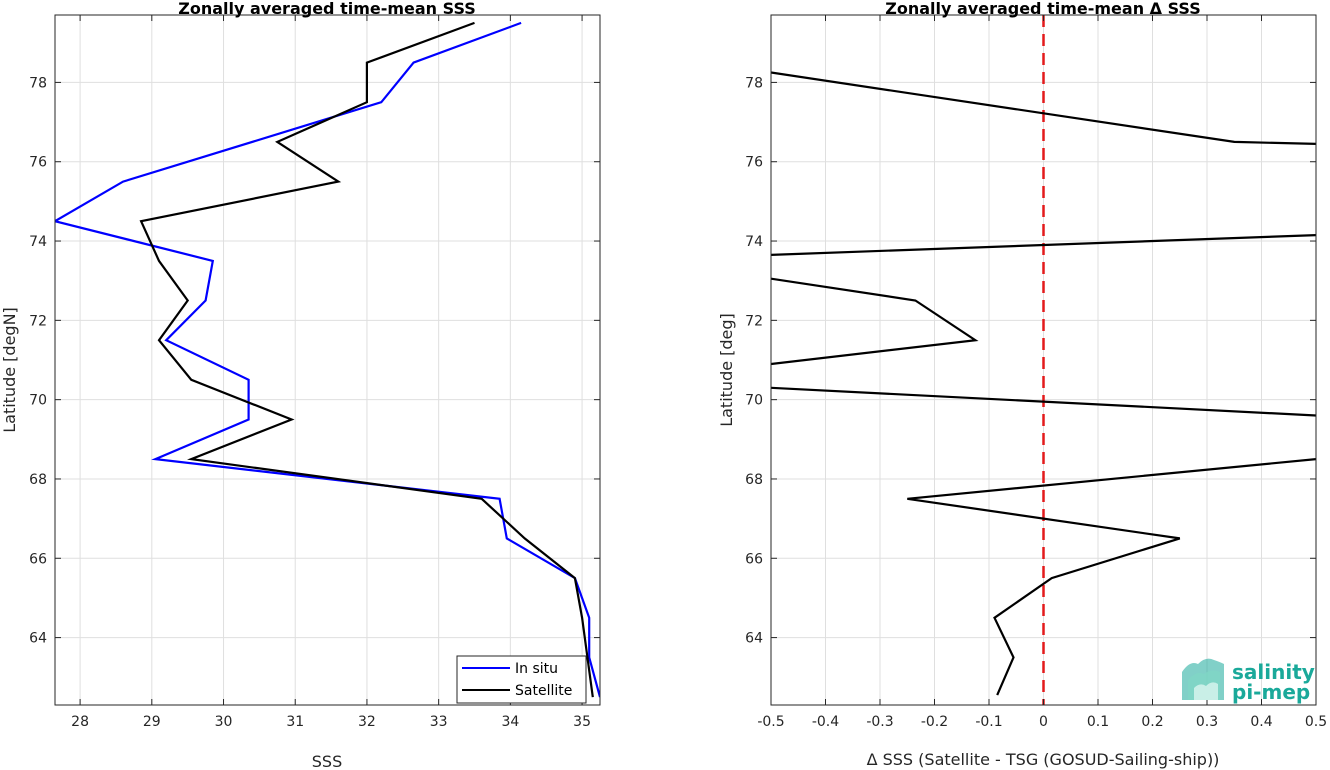 The image size is (1330, 770). Describe the element at coordinates (38, 163) in the screenshot. I see `left-y-tick-label: 76` at that location.